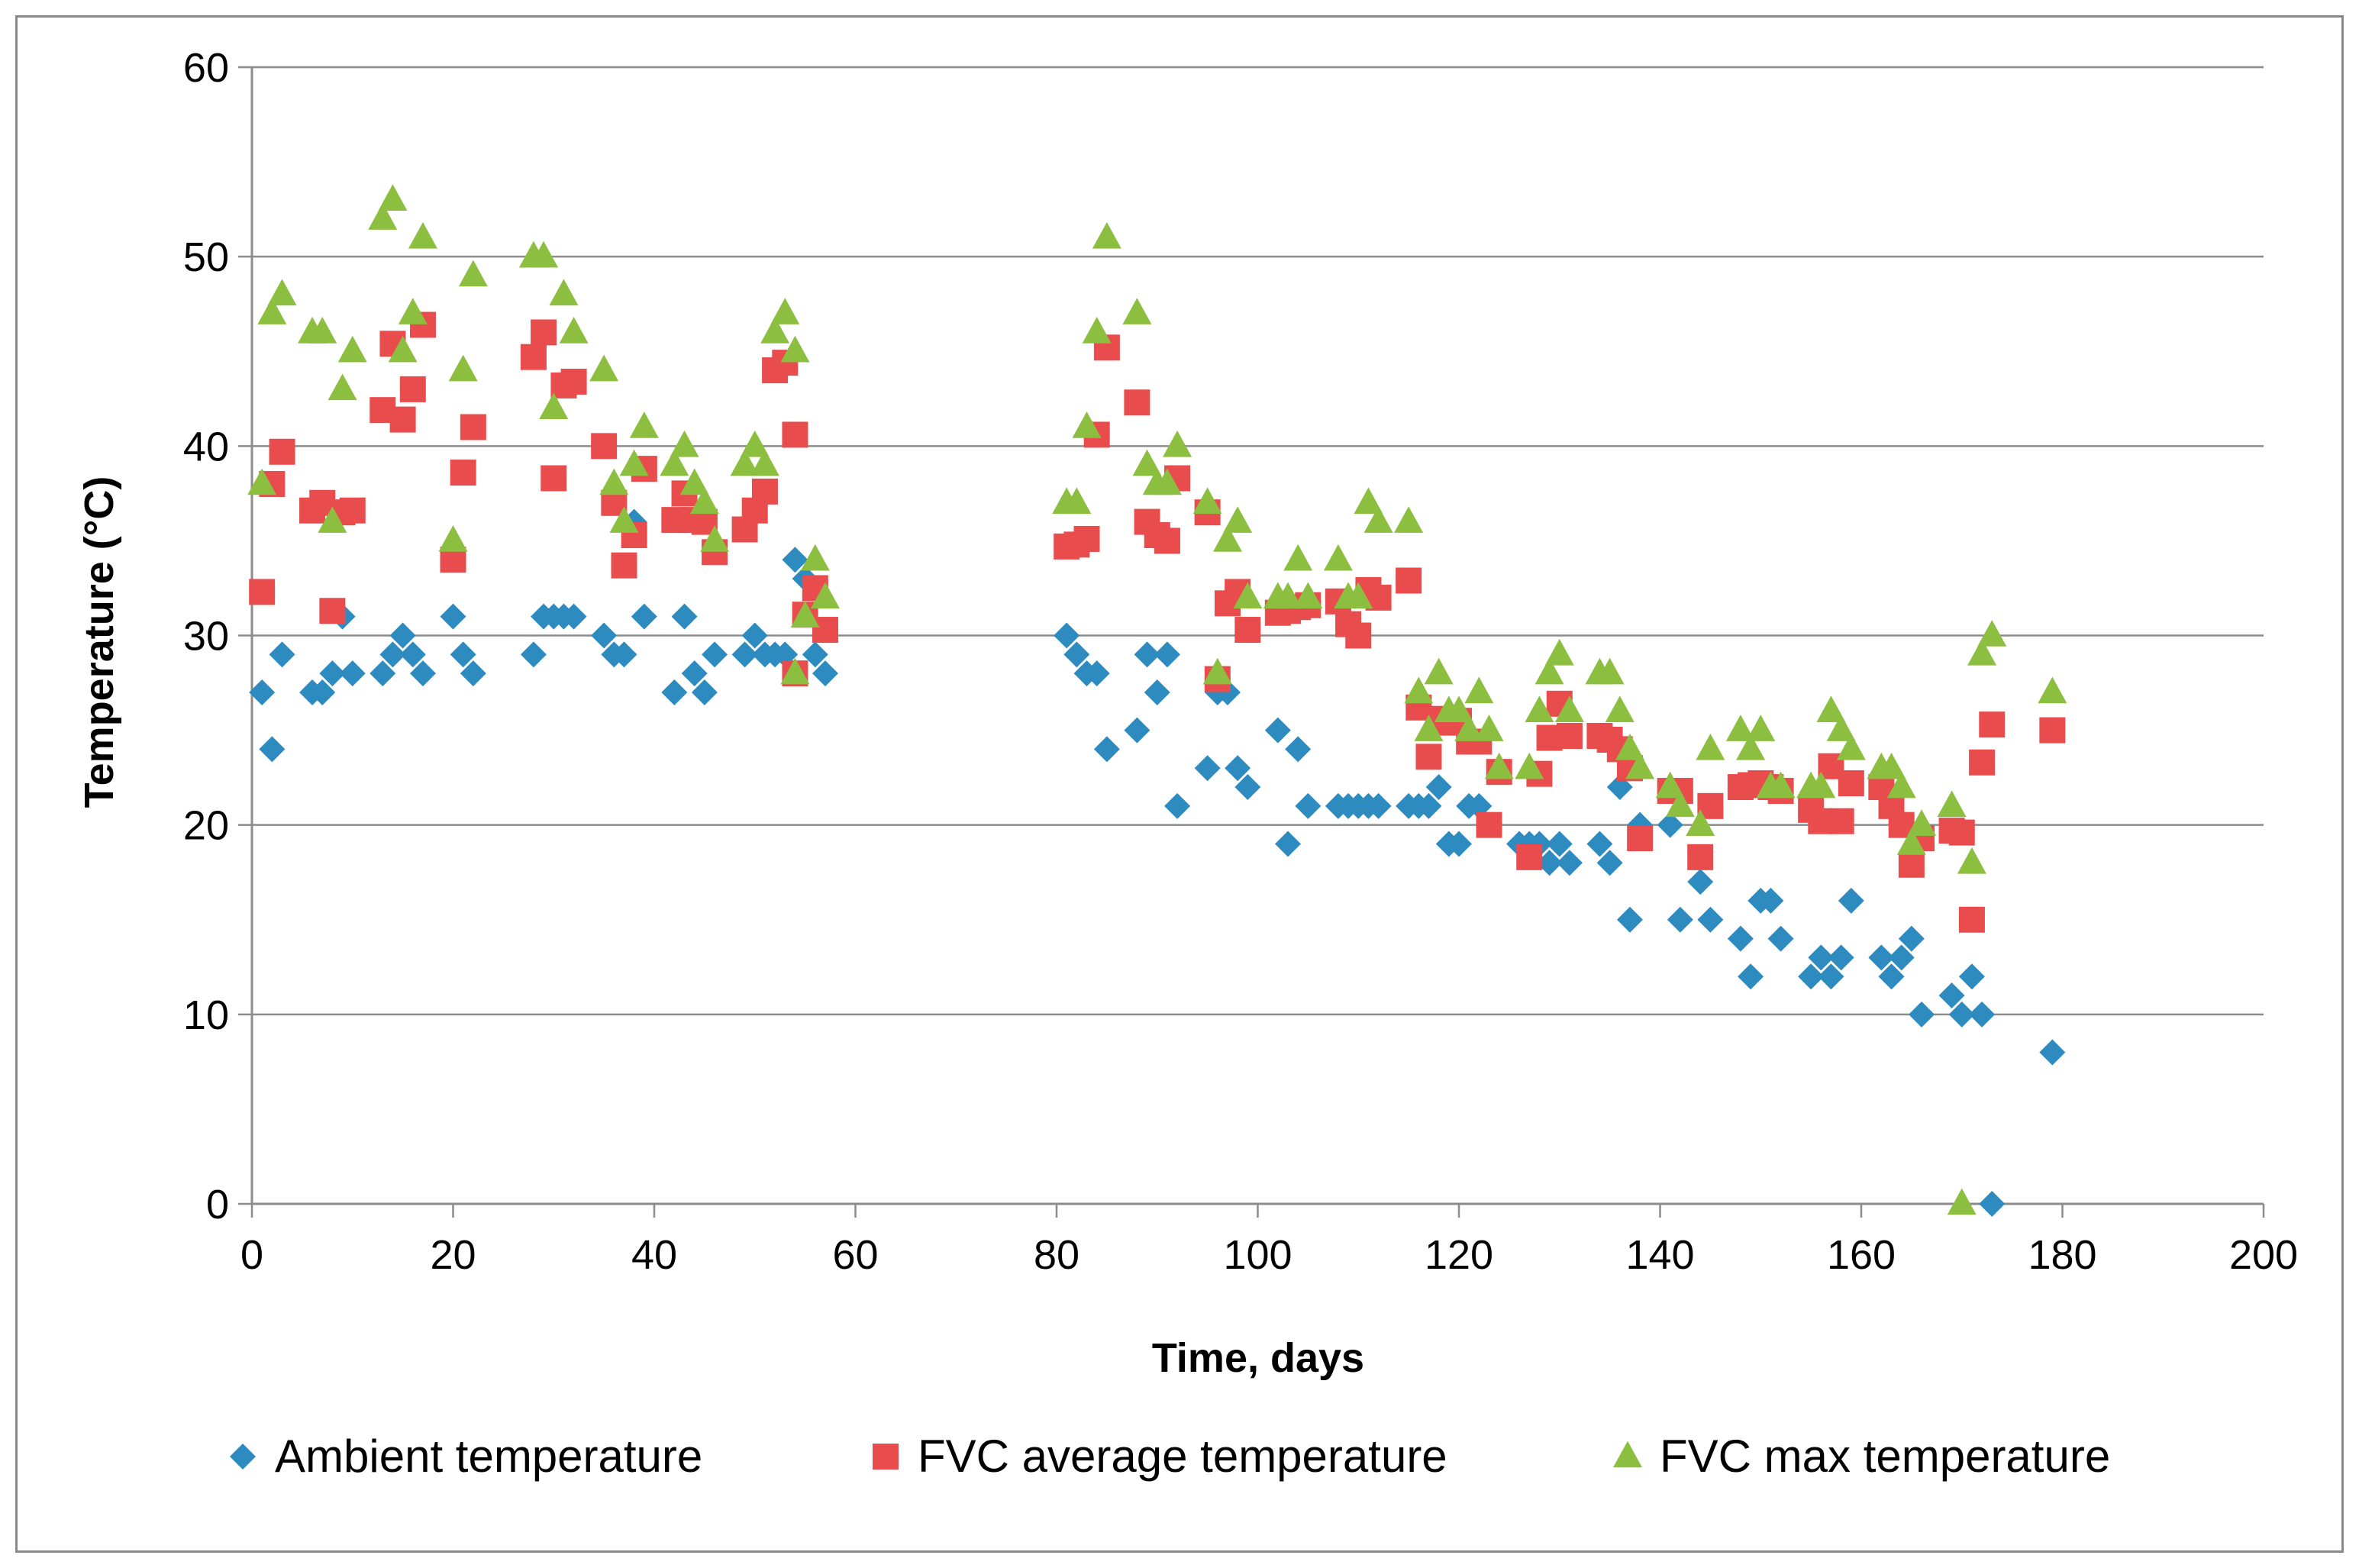  Describe the element at coordinates (453, 1255) in the screenshot. I see `x-tick-label-20: 20` at that location.